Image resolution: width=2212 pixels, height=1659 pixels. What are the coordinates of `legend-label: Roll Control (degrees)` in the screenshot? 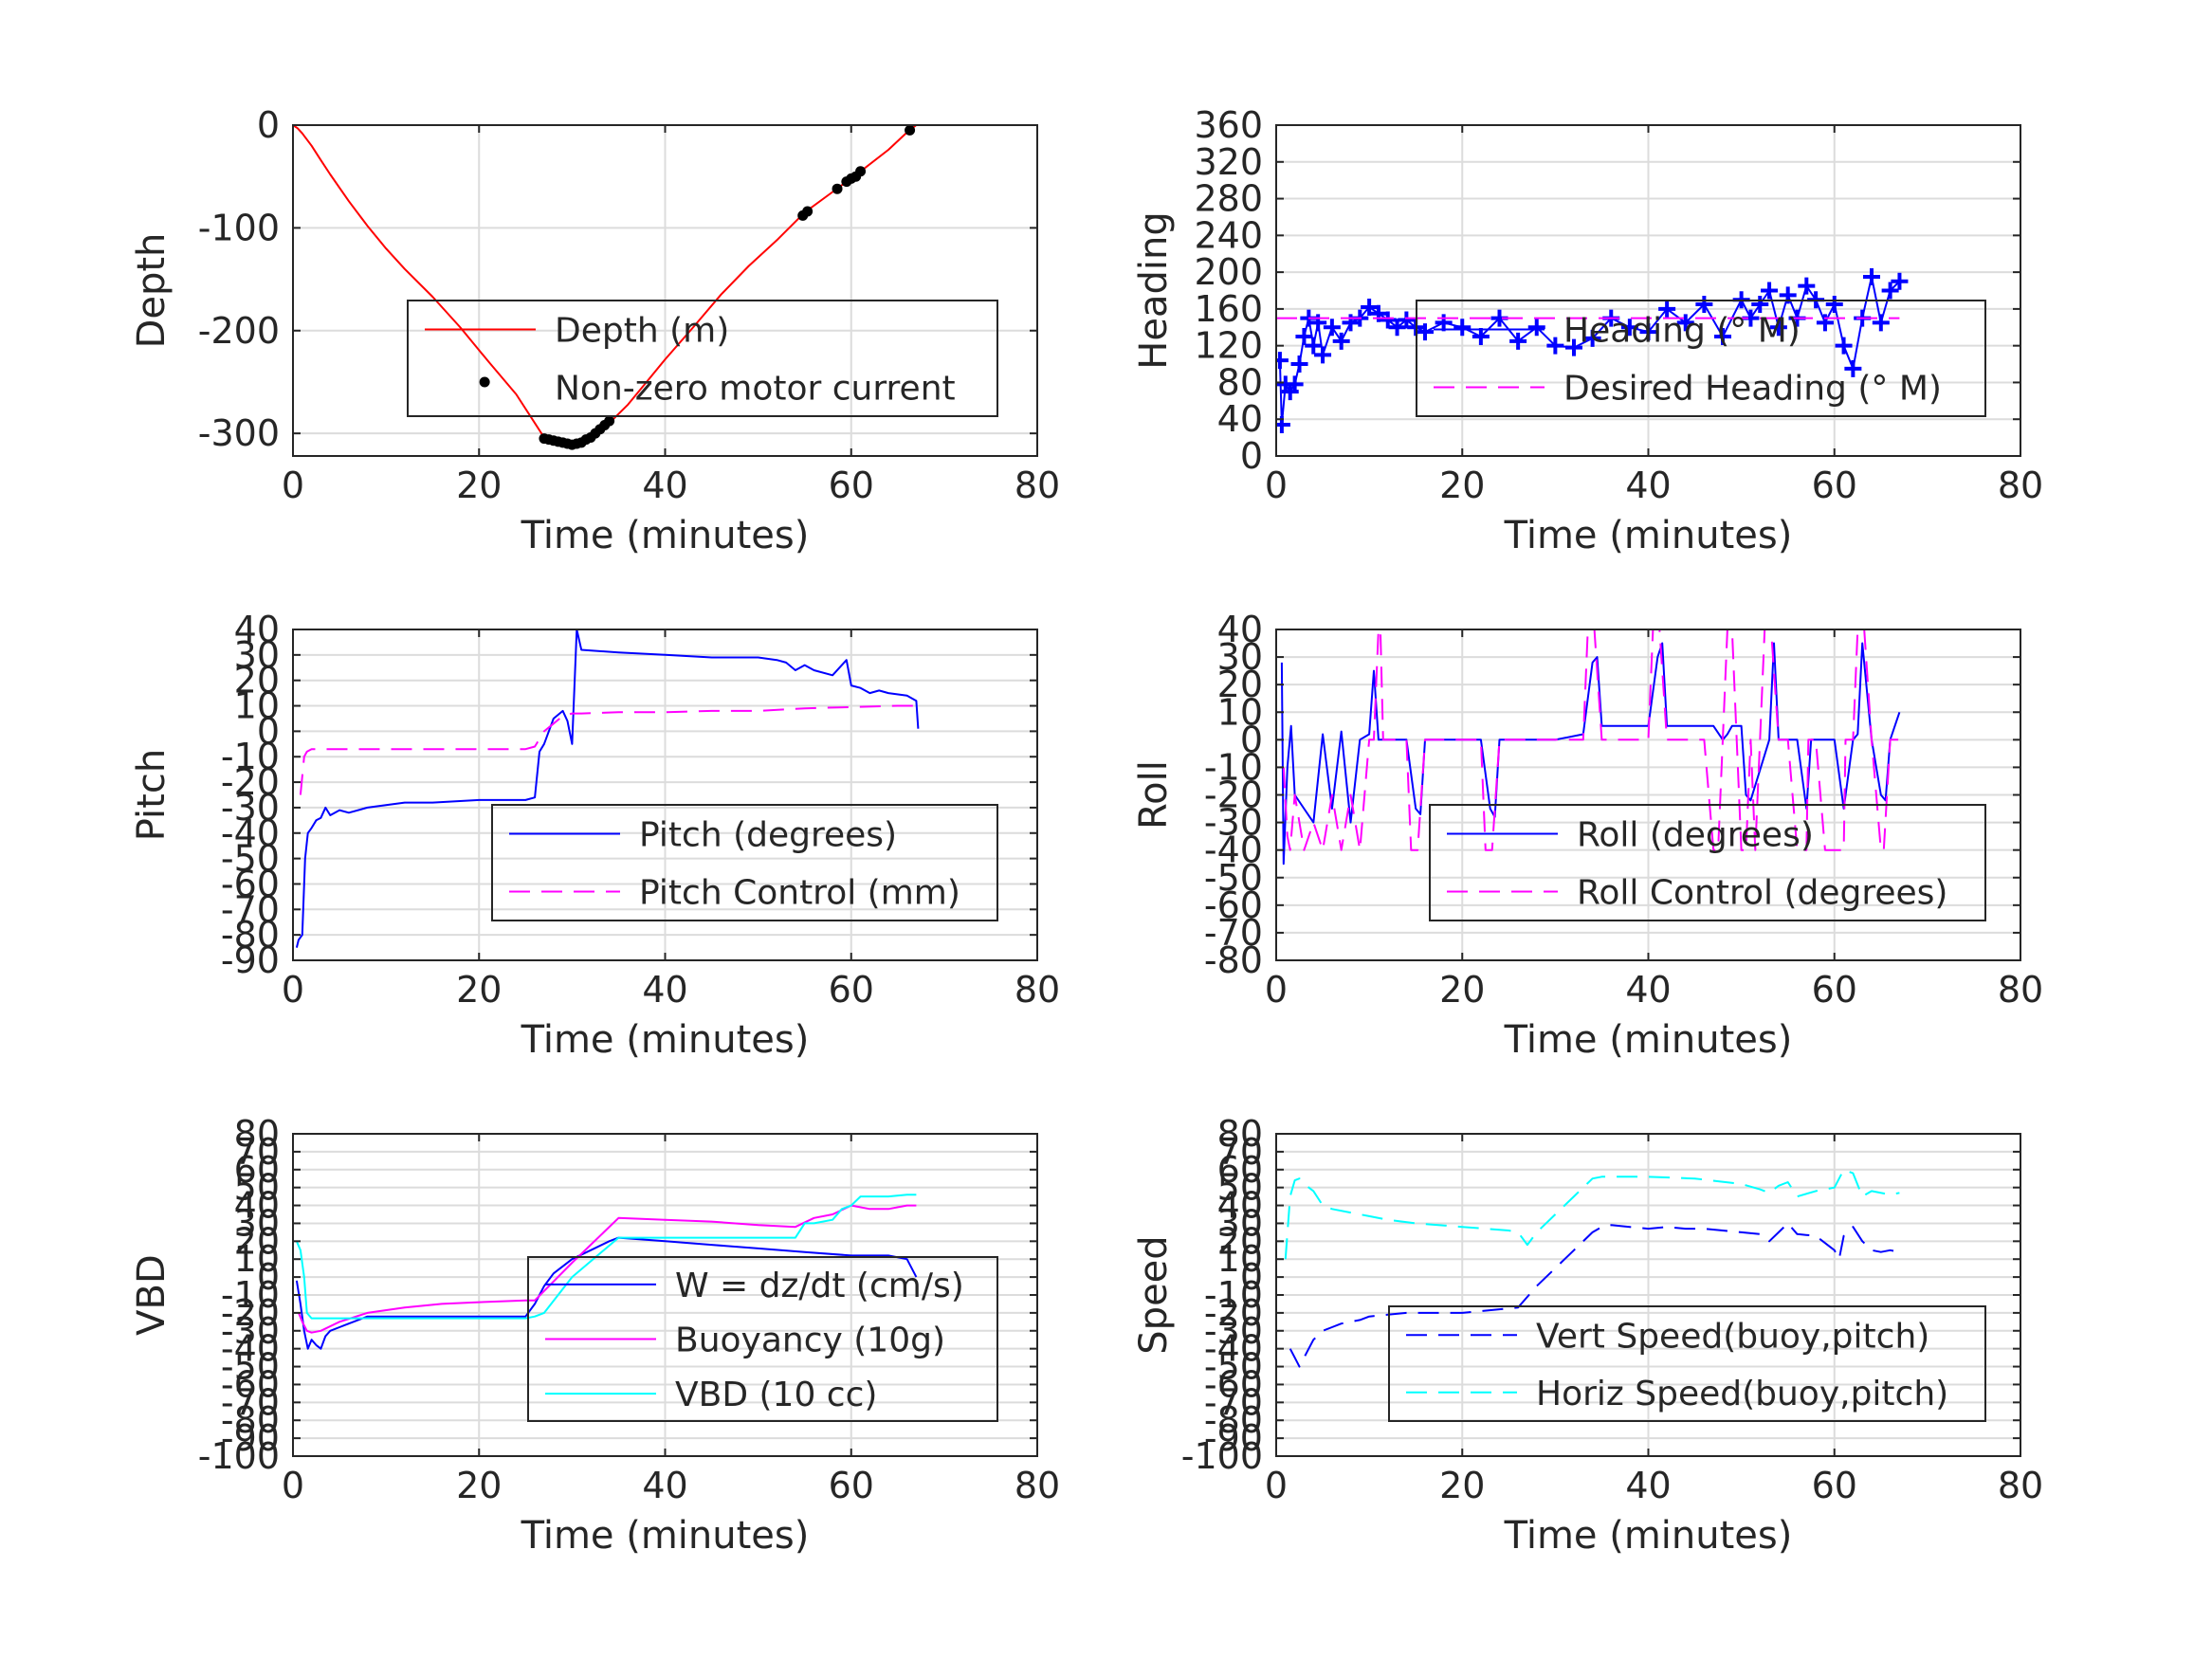 It's located at (1762, 893).